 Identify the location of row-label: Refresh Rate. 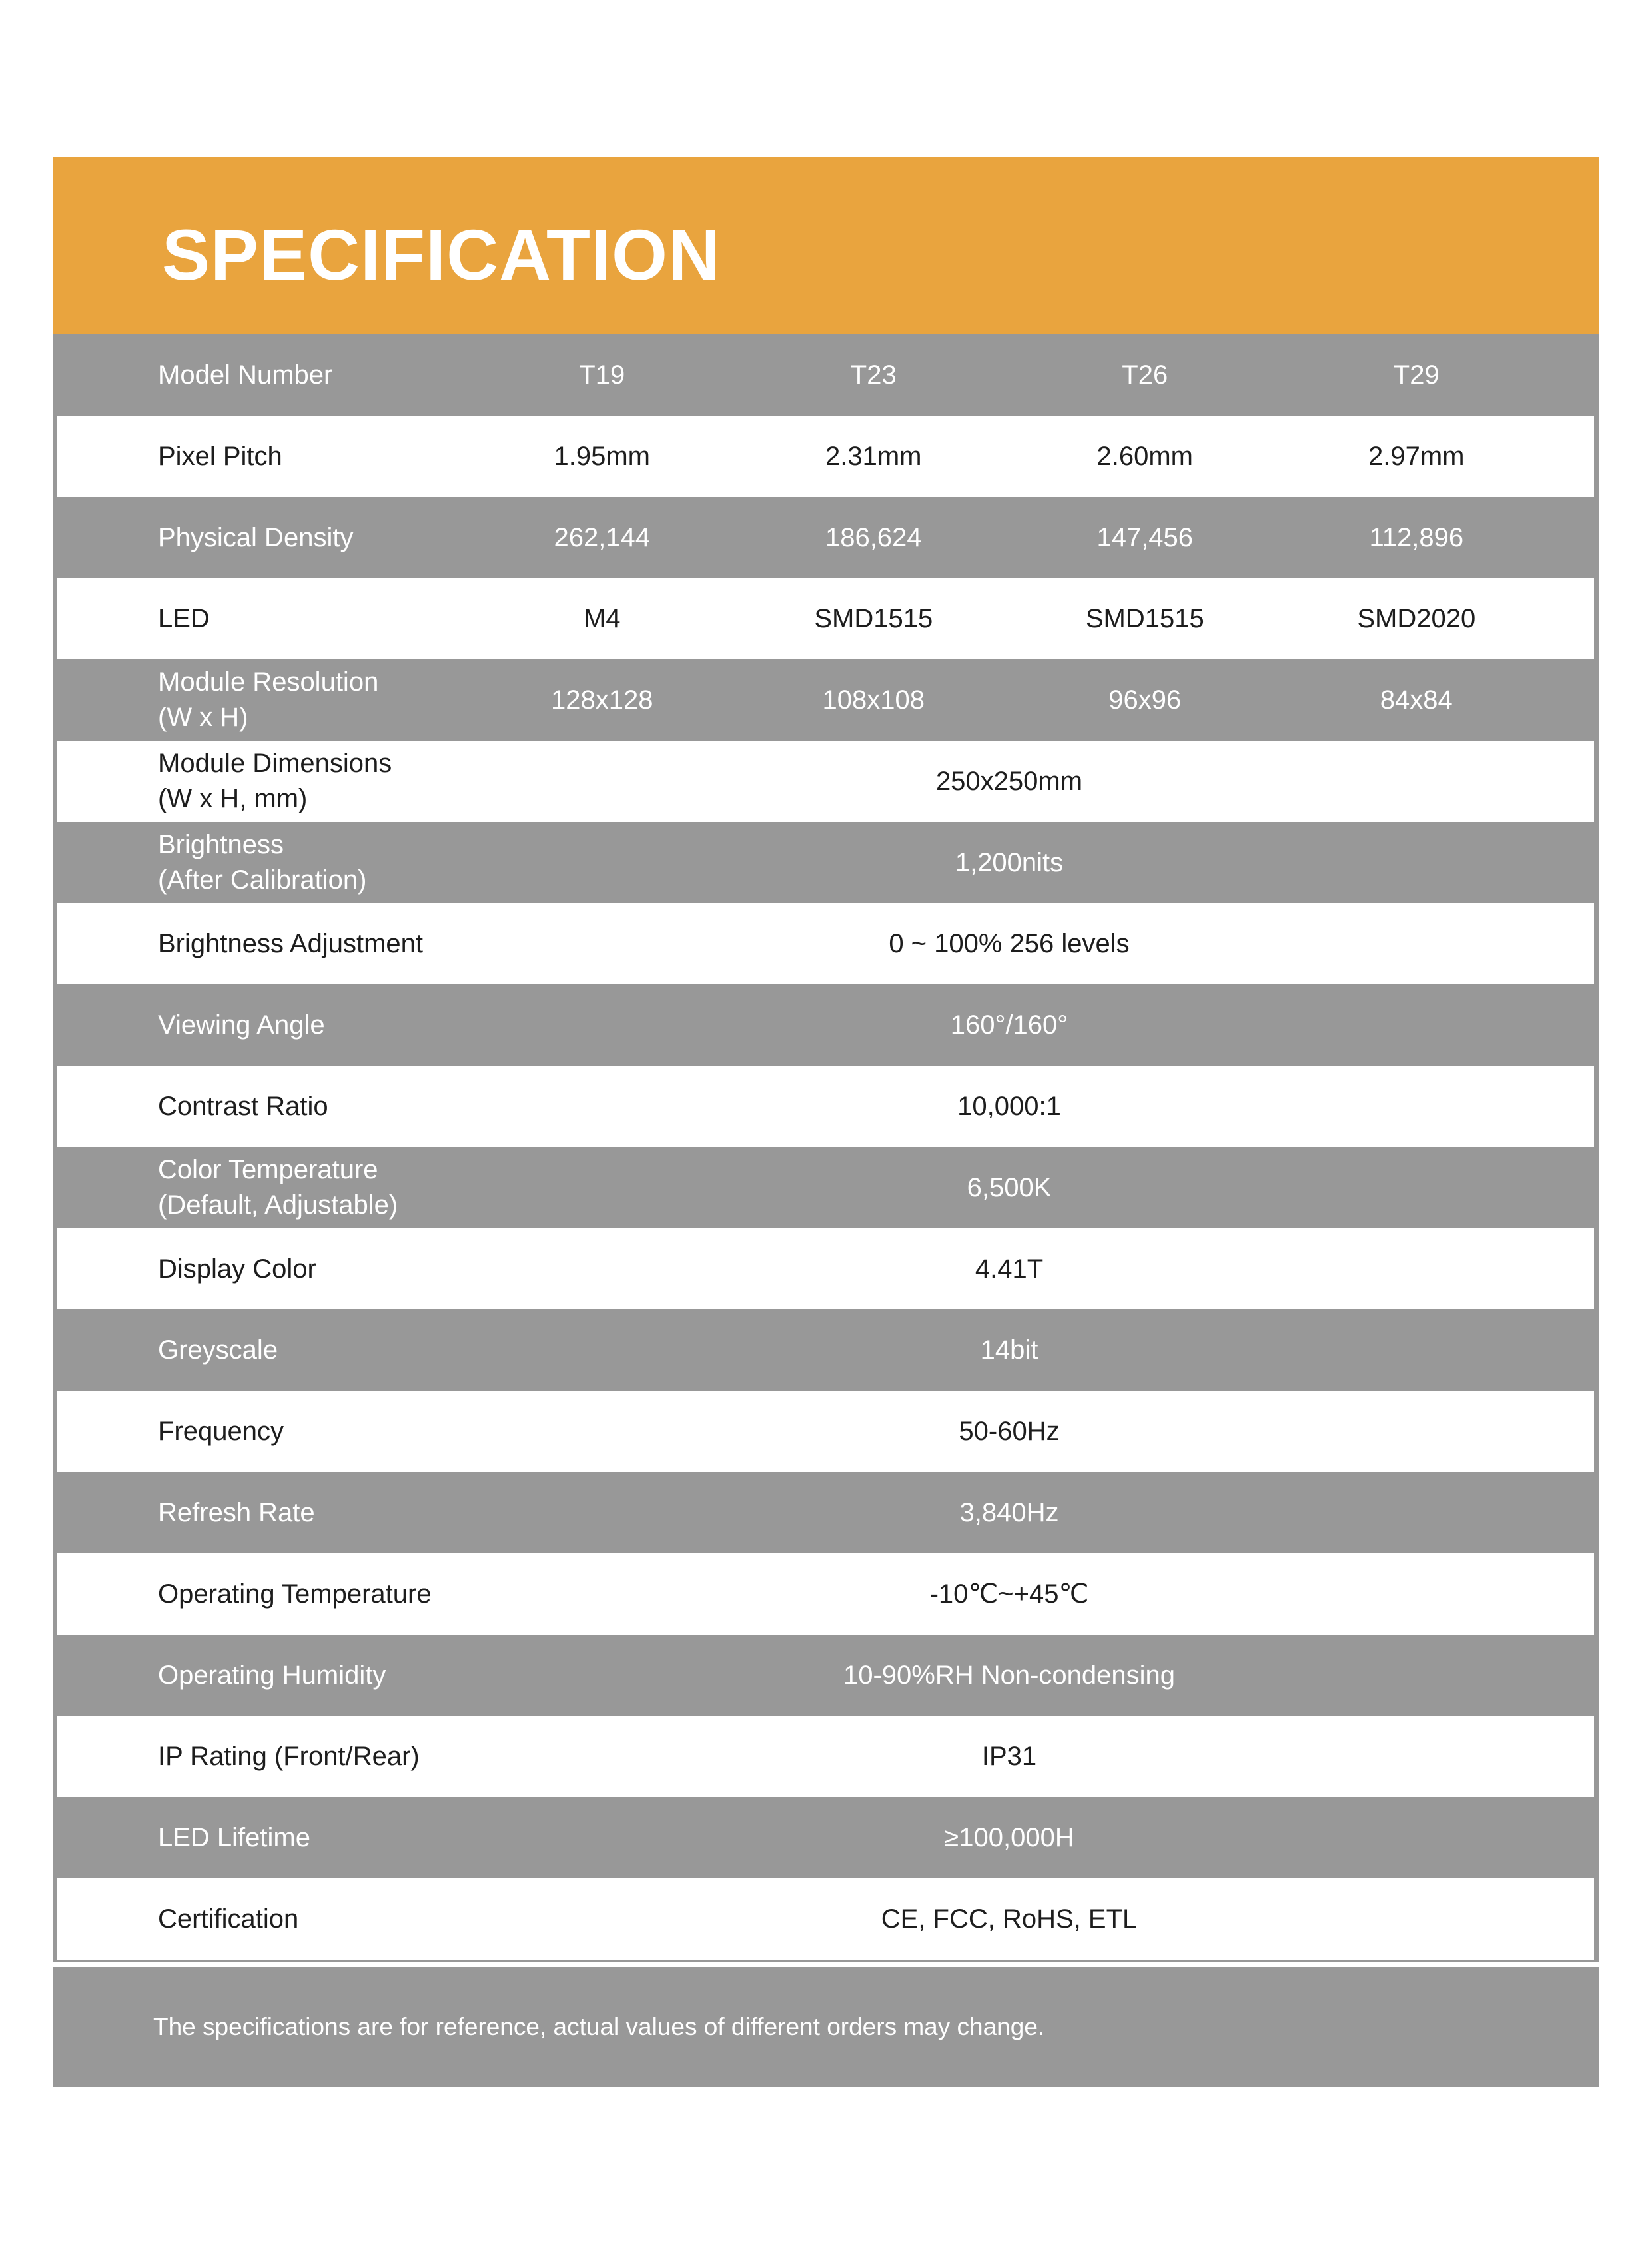
(259, 1513).